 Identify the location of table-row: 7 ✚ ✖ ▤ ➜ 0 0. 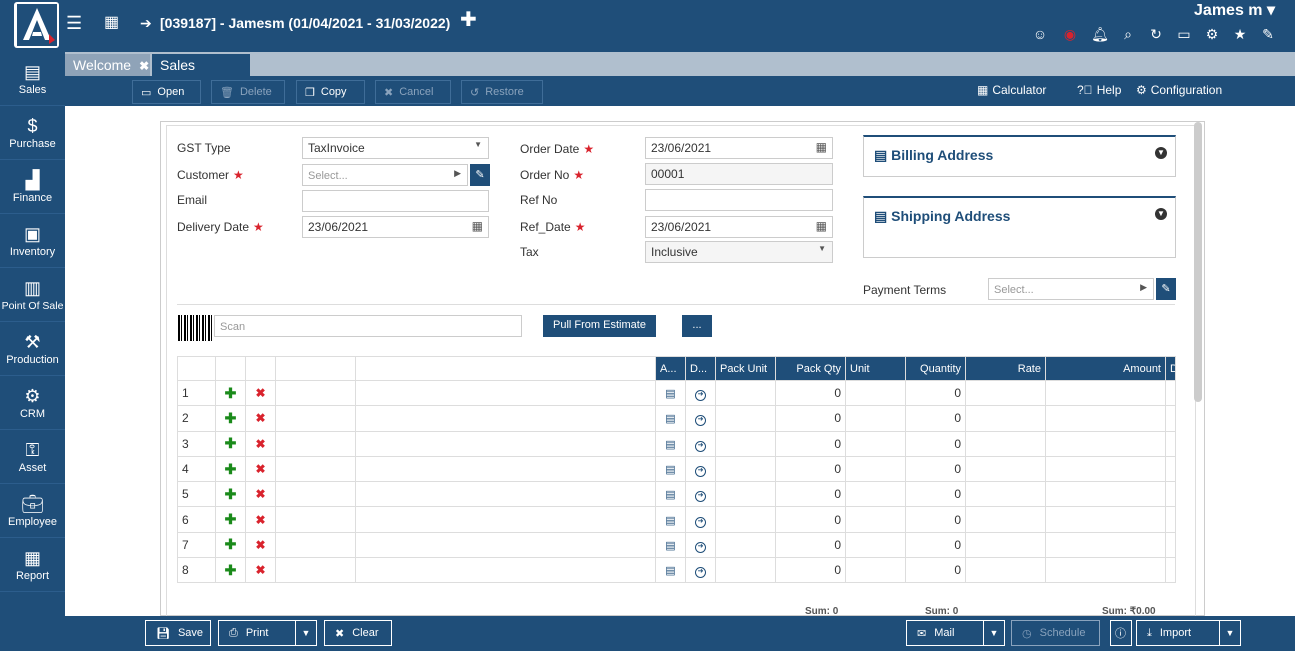
(676, 545).